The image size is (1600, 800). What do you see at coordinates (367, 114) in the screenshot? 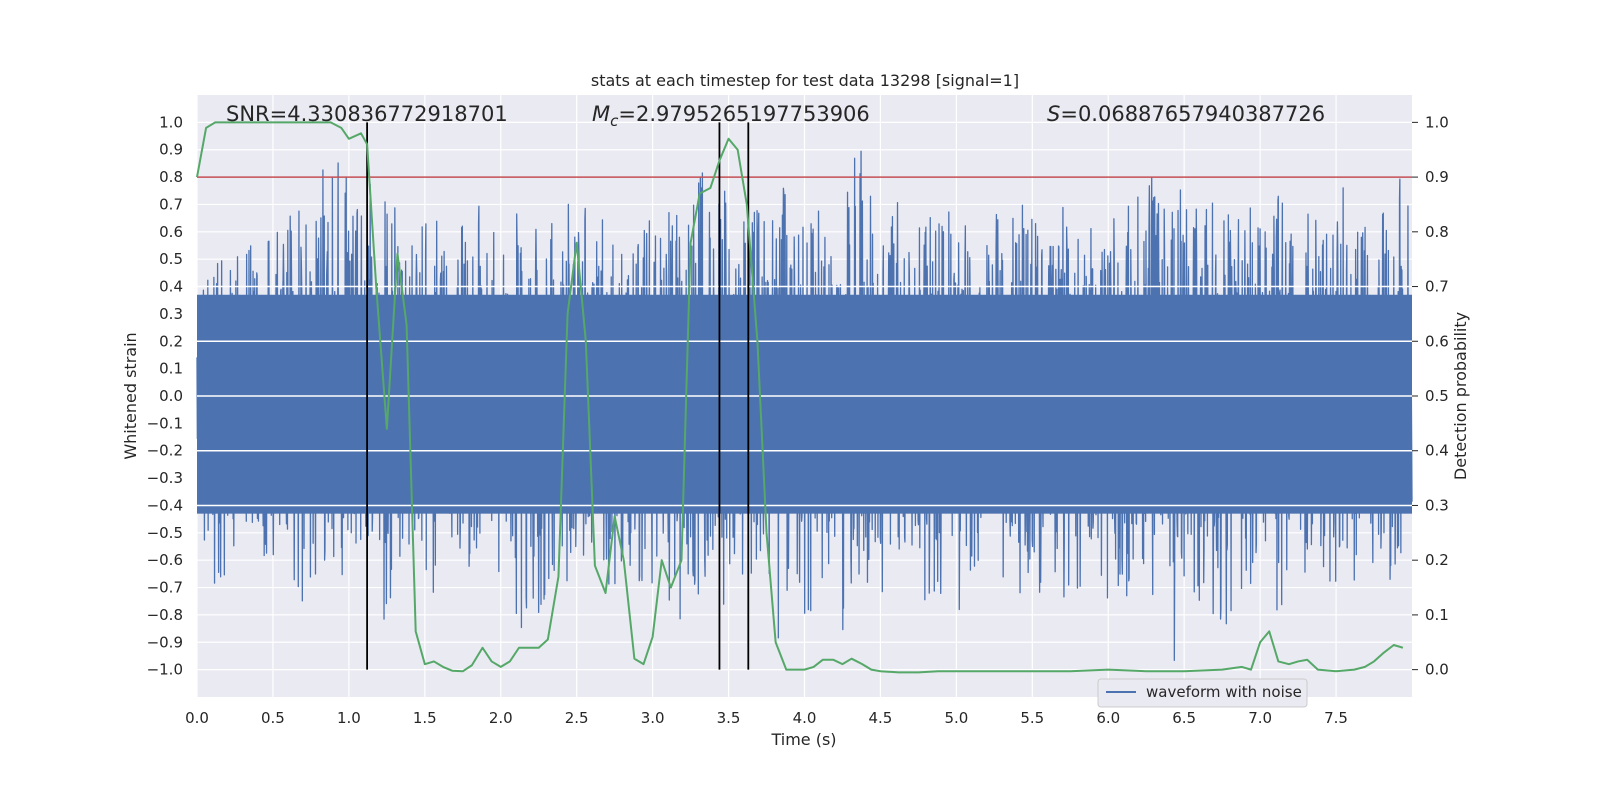
I see `snr-annotation: SNR=4.330836772918701` at bounding box center [367, 114].